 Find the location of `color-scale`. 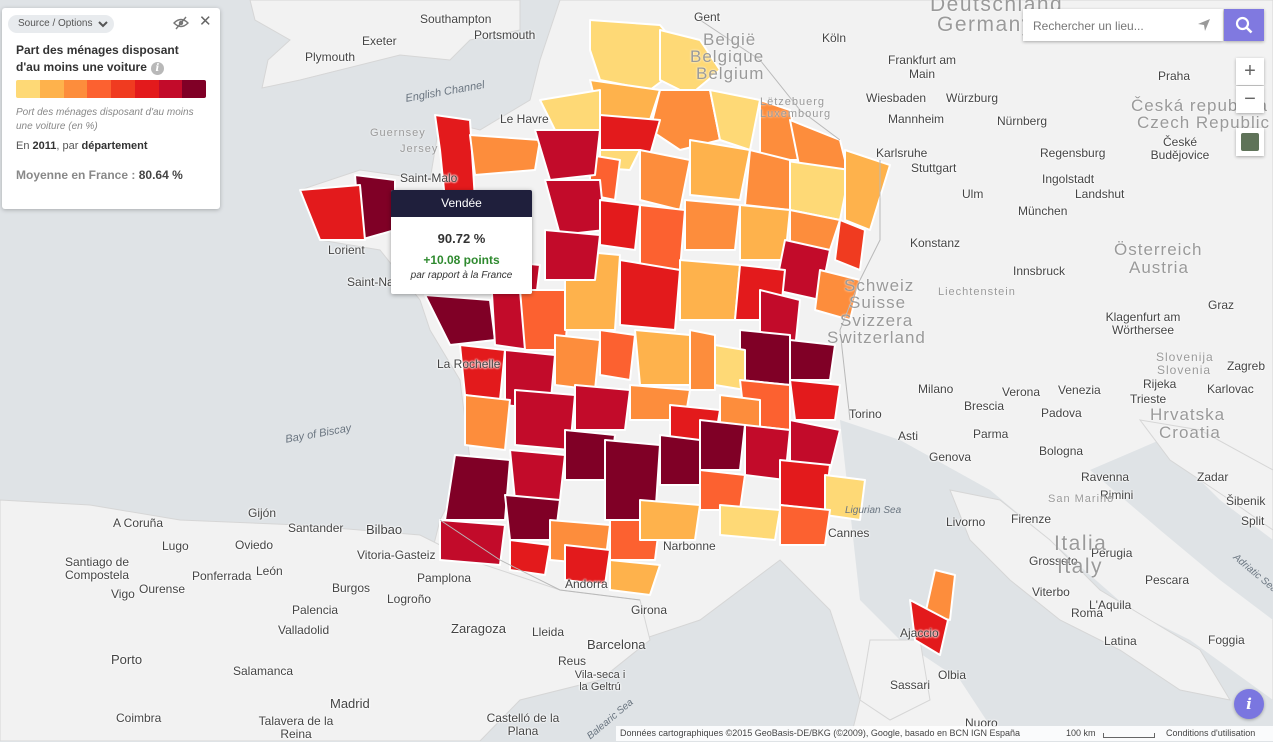

color-scale is located at coordinates (111, 89).